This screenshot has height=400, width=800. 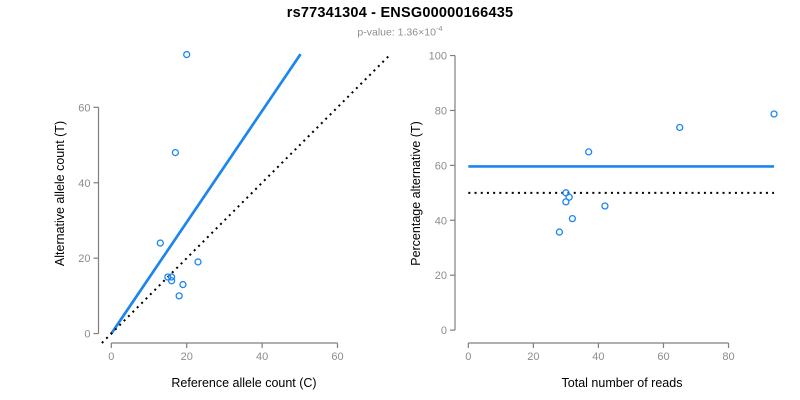 I want to click on pvalue-exponent: -4, so click(x=439, y=28).